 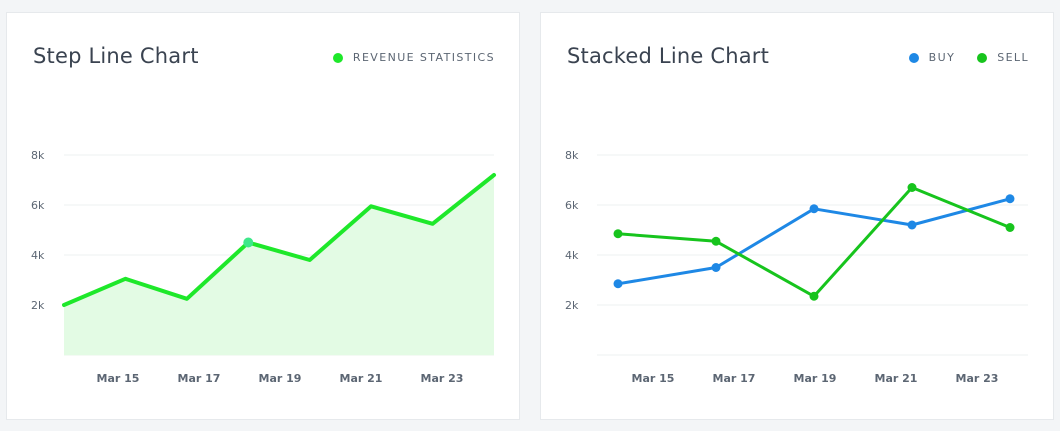 I want to click on series-line-sell, so click(x=814, y=242).